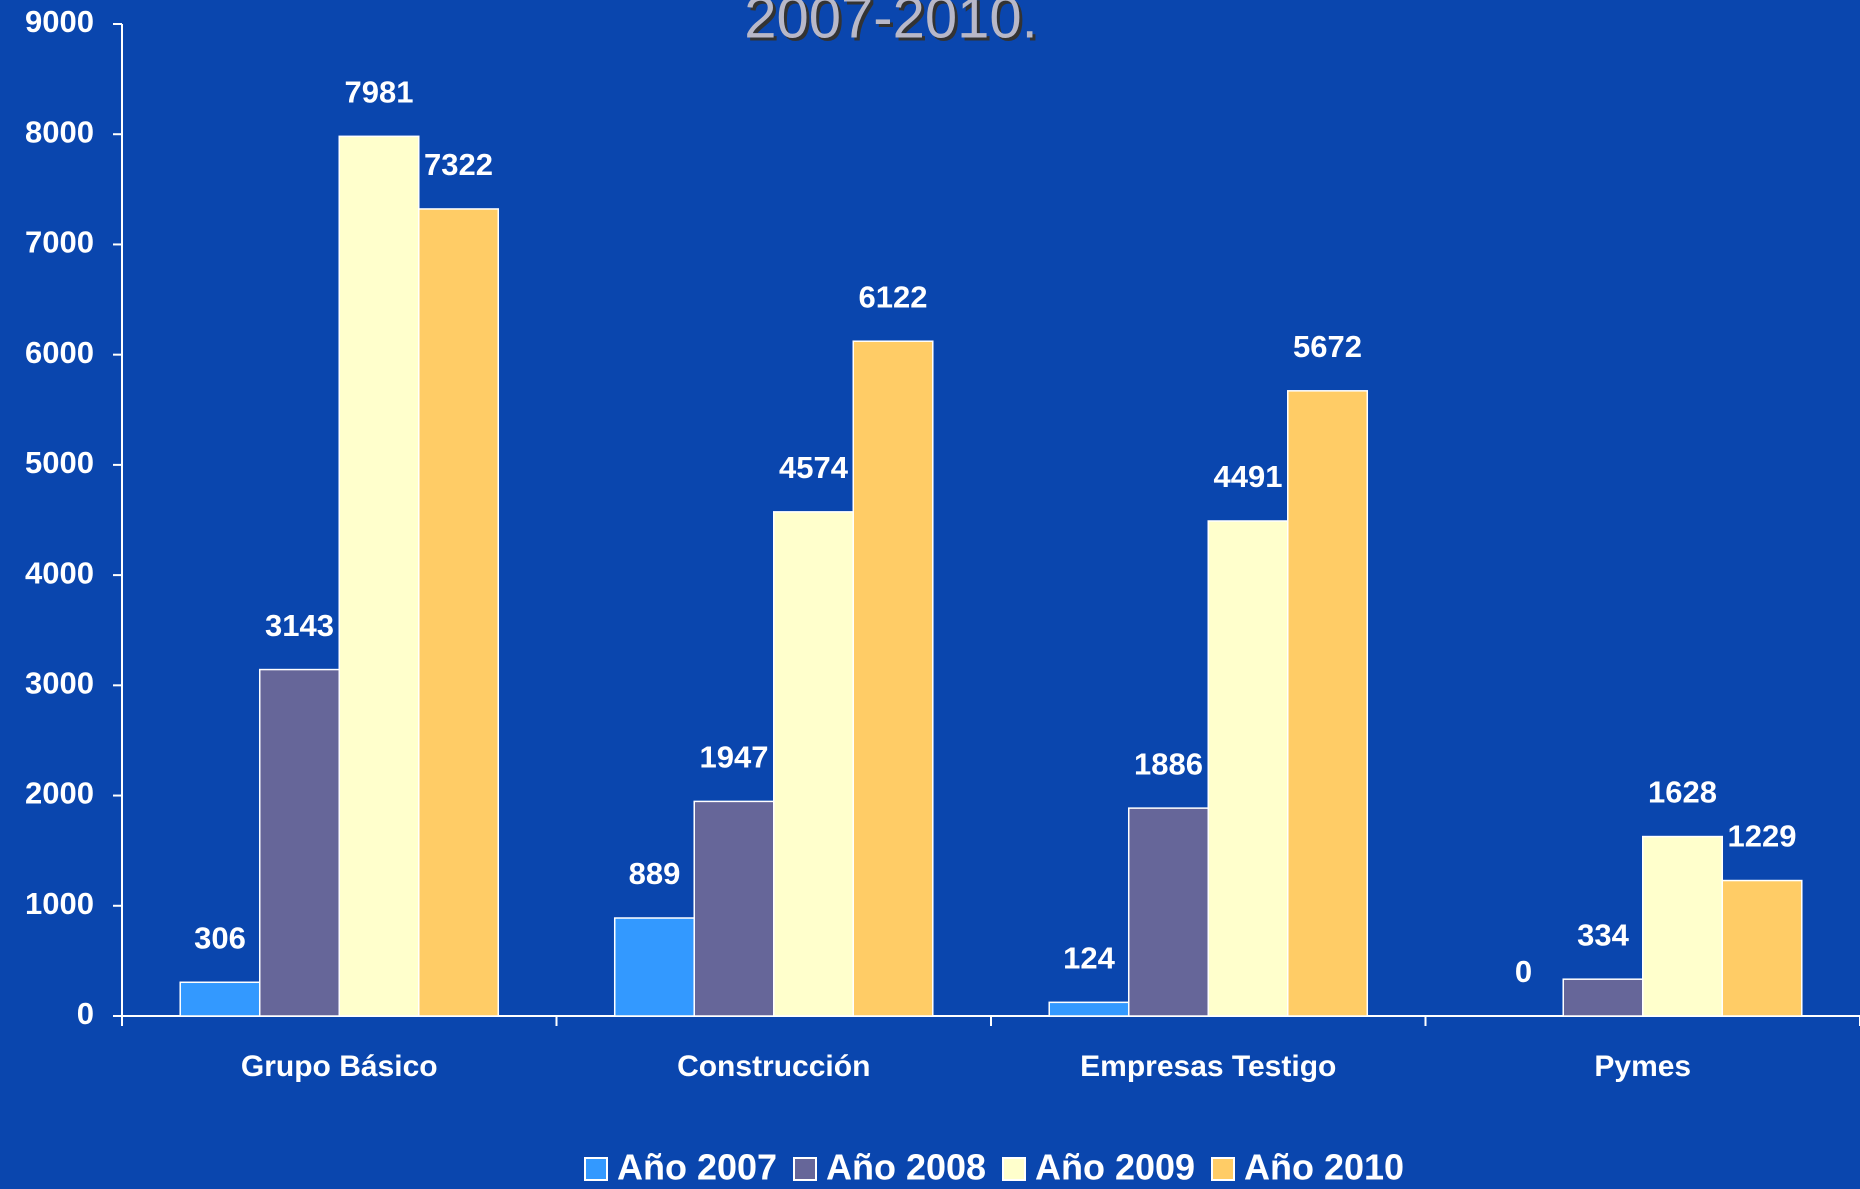  Describe the element at coordinates (59, 462) in the screenshot. I see `y-tick-label: 5000` at that location.